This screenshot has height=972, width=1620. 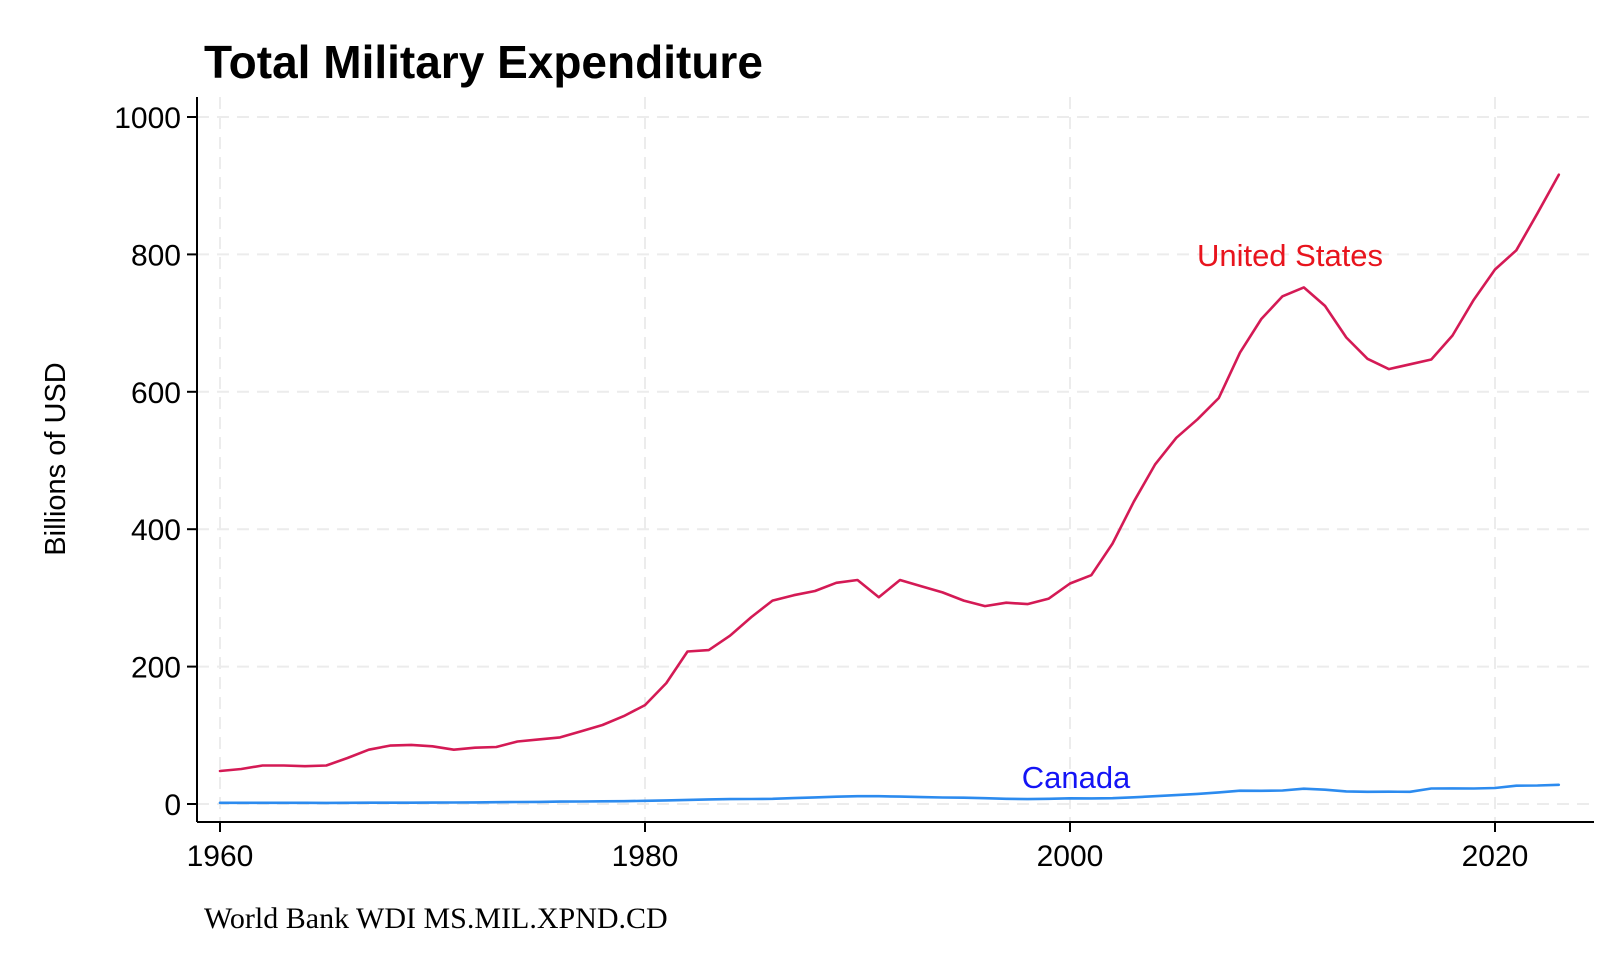 I want to click on source-note: World Bank WDI MS.MIL.XPND.CD, so click(x=436, y=918).